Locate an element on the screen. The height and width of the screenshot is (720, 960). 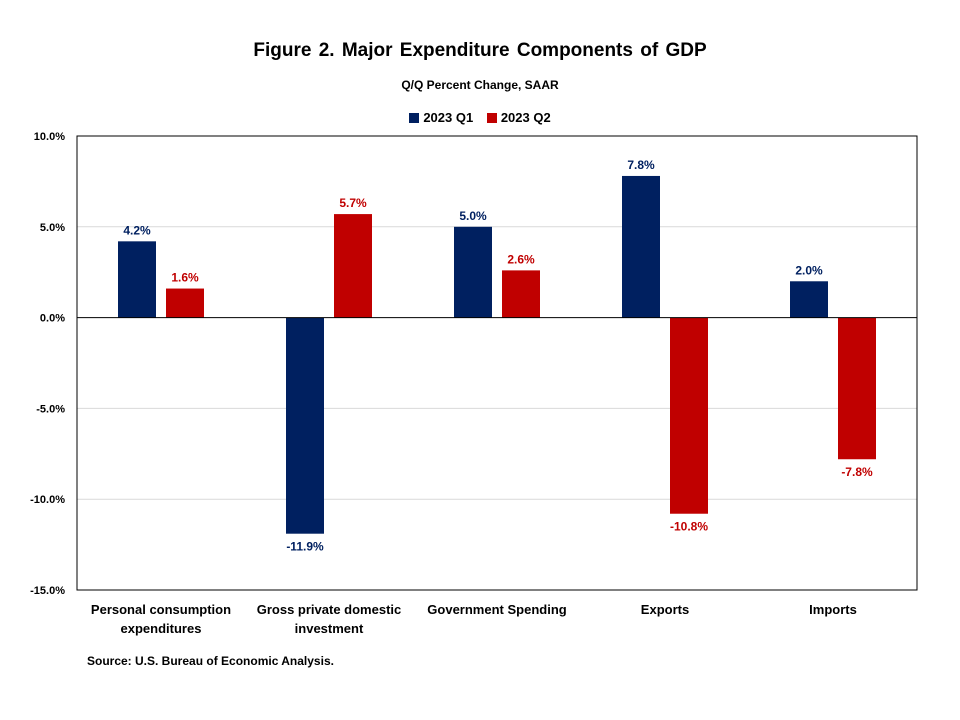
y-tick-label: 5.0% is located at coordinates (52, 228).